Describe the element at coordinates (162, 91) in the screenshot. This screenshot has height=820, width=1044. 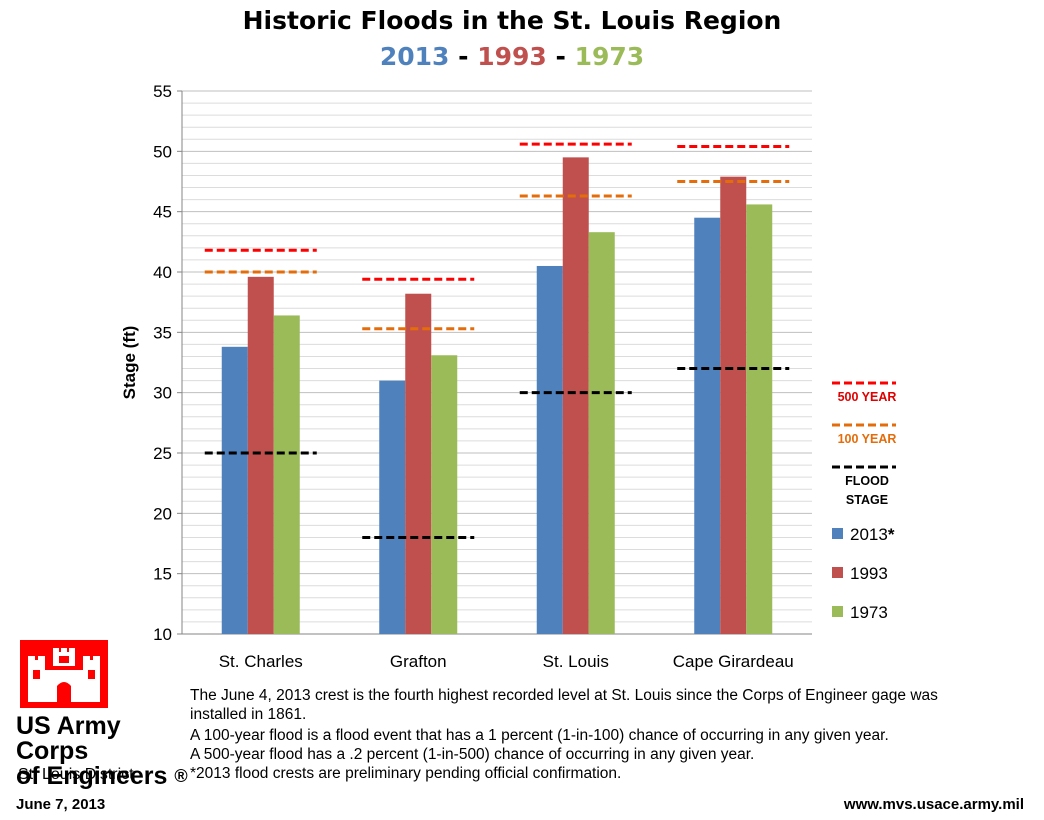
I see `y-tick-label: 55` at that location.